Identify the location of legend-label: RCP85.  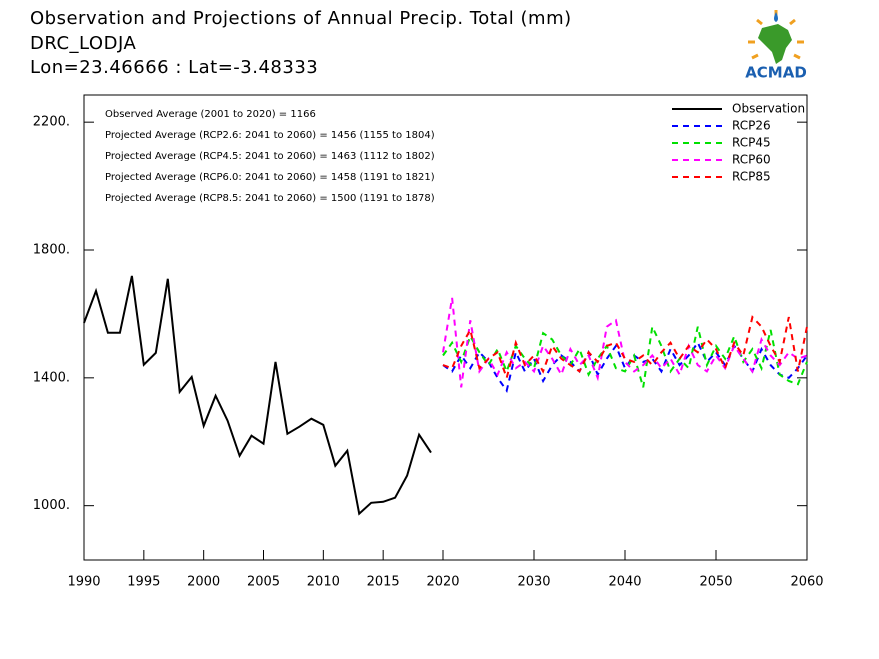
(751, 177).